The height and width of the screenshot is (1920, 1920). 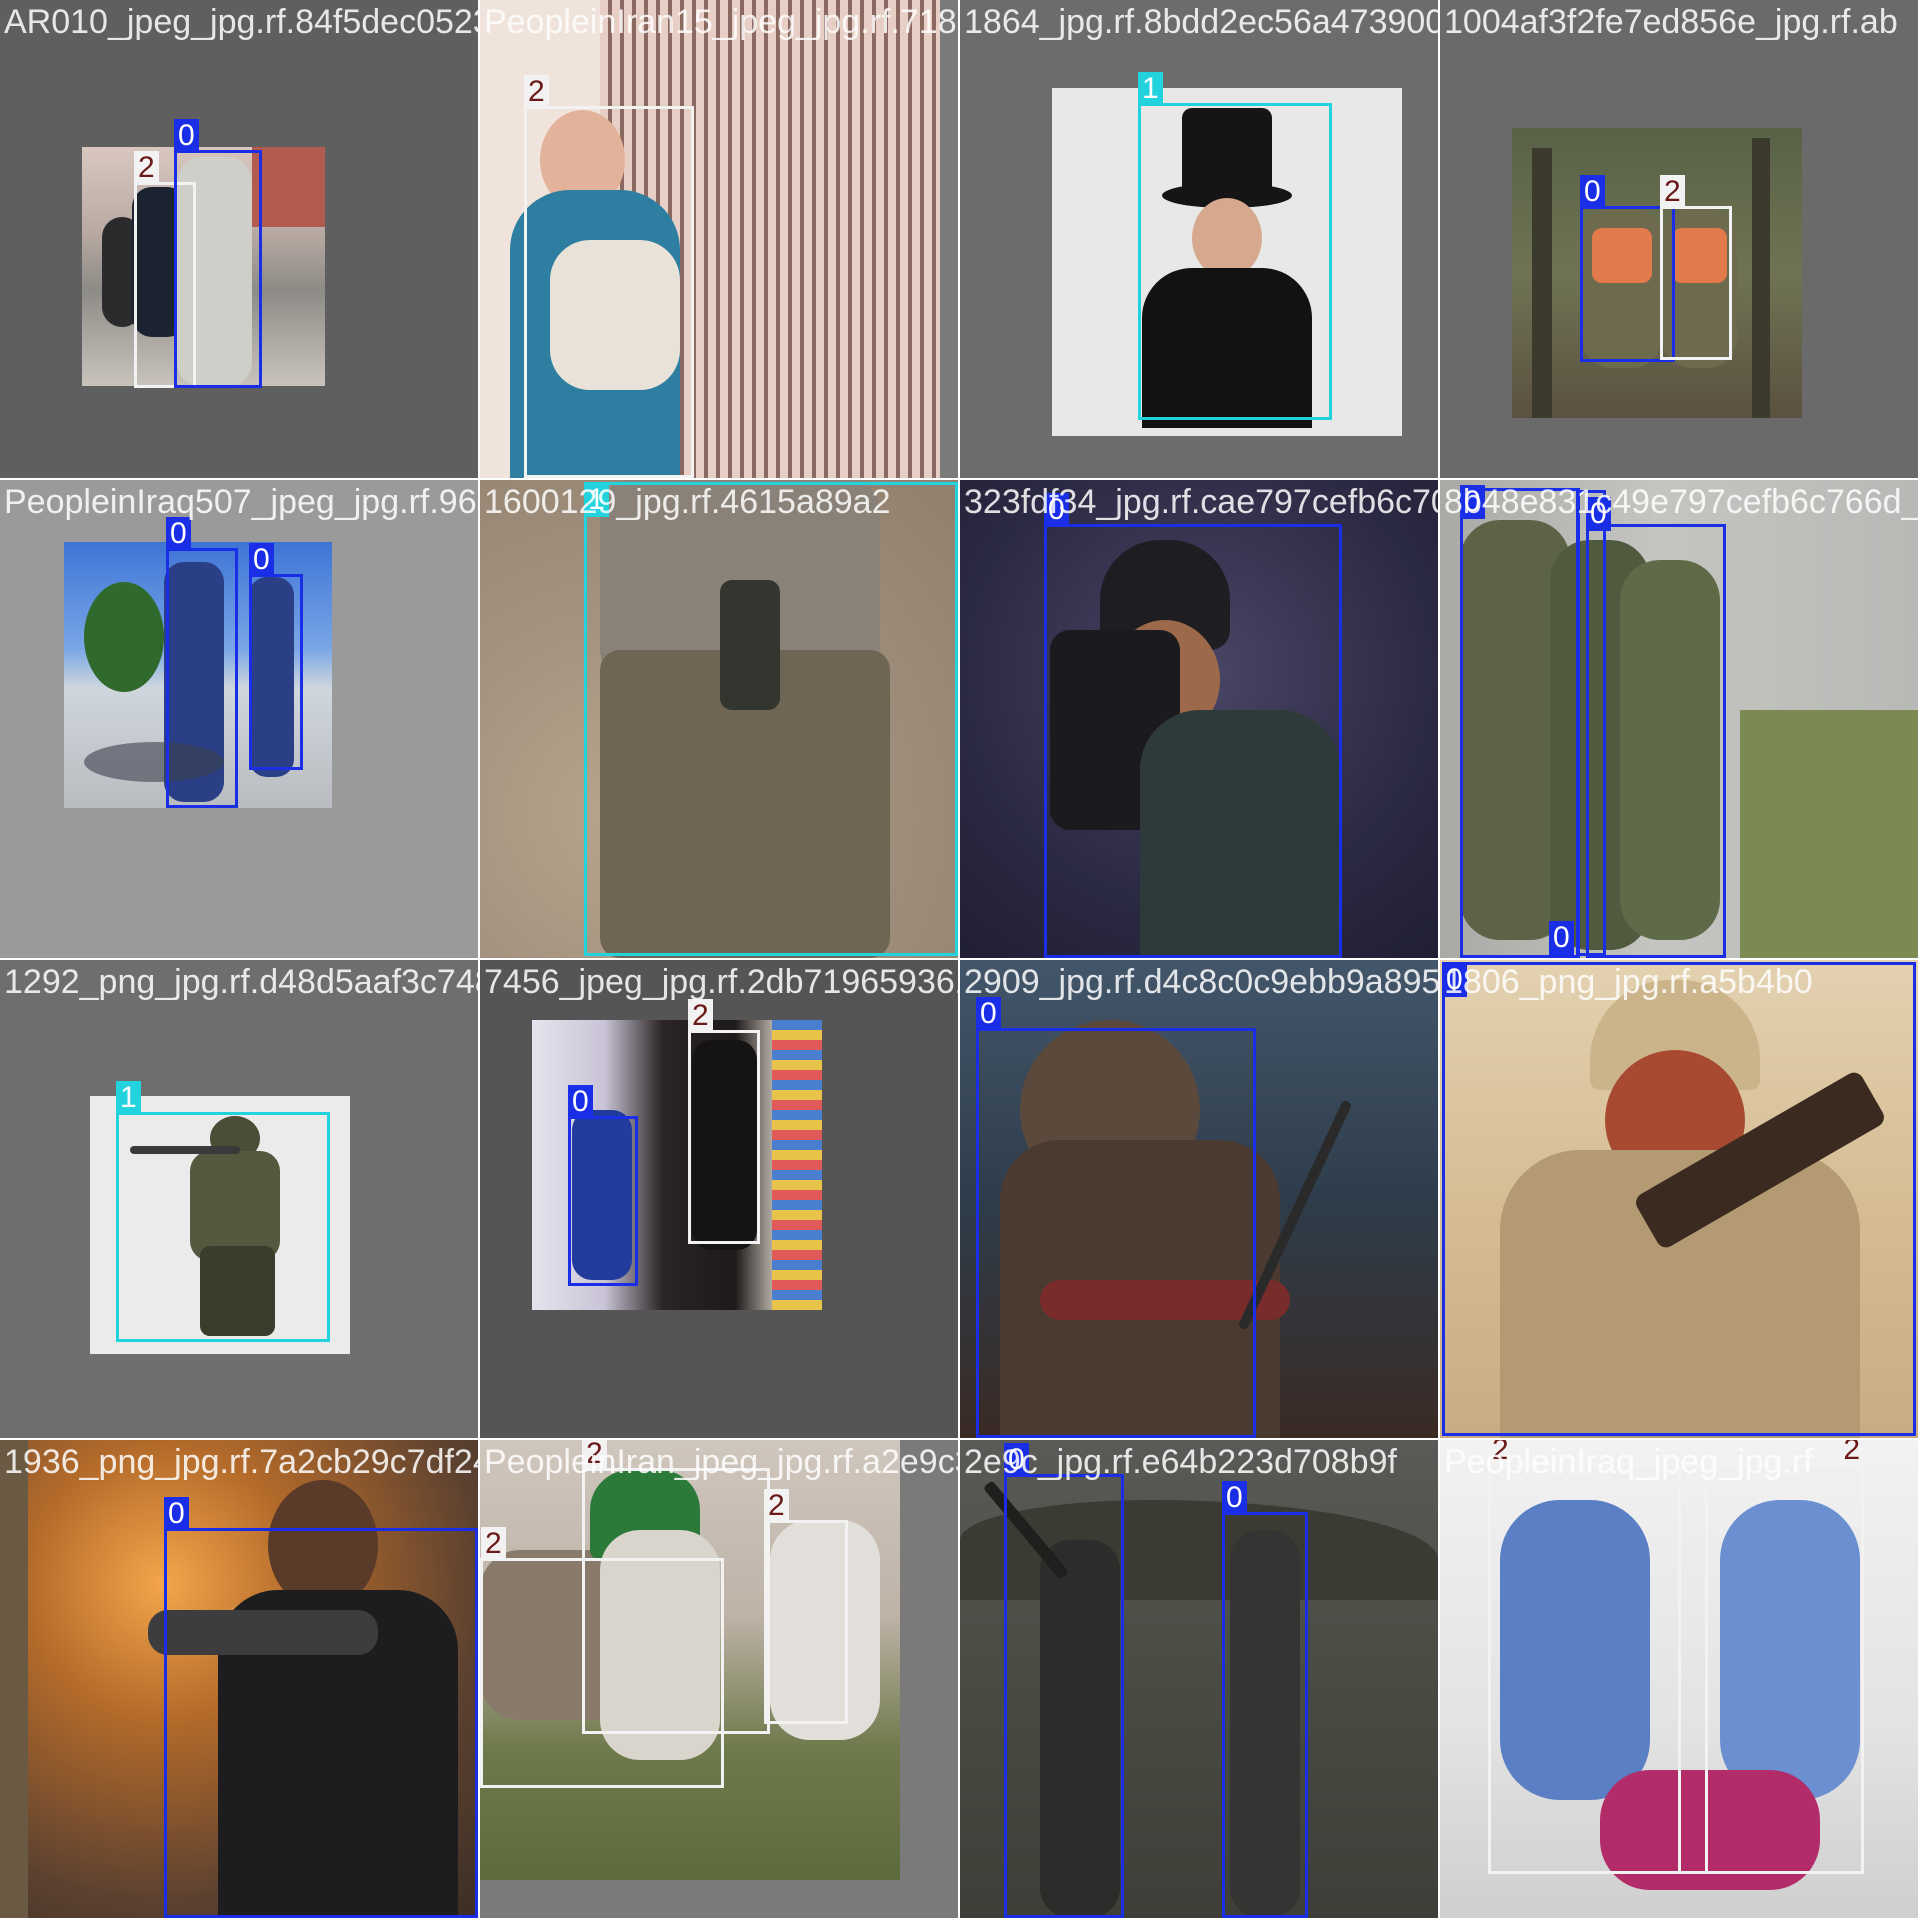 I want to click on tile-4: 0 2 1004af3f2fe7ed856e_jpg.rf.ab, so click(x=1679, y=239).